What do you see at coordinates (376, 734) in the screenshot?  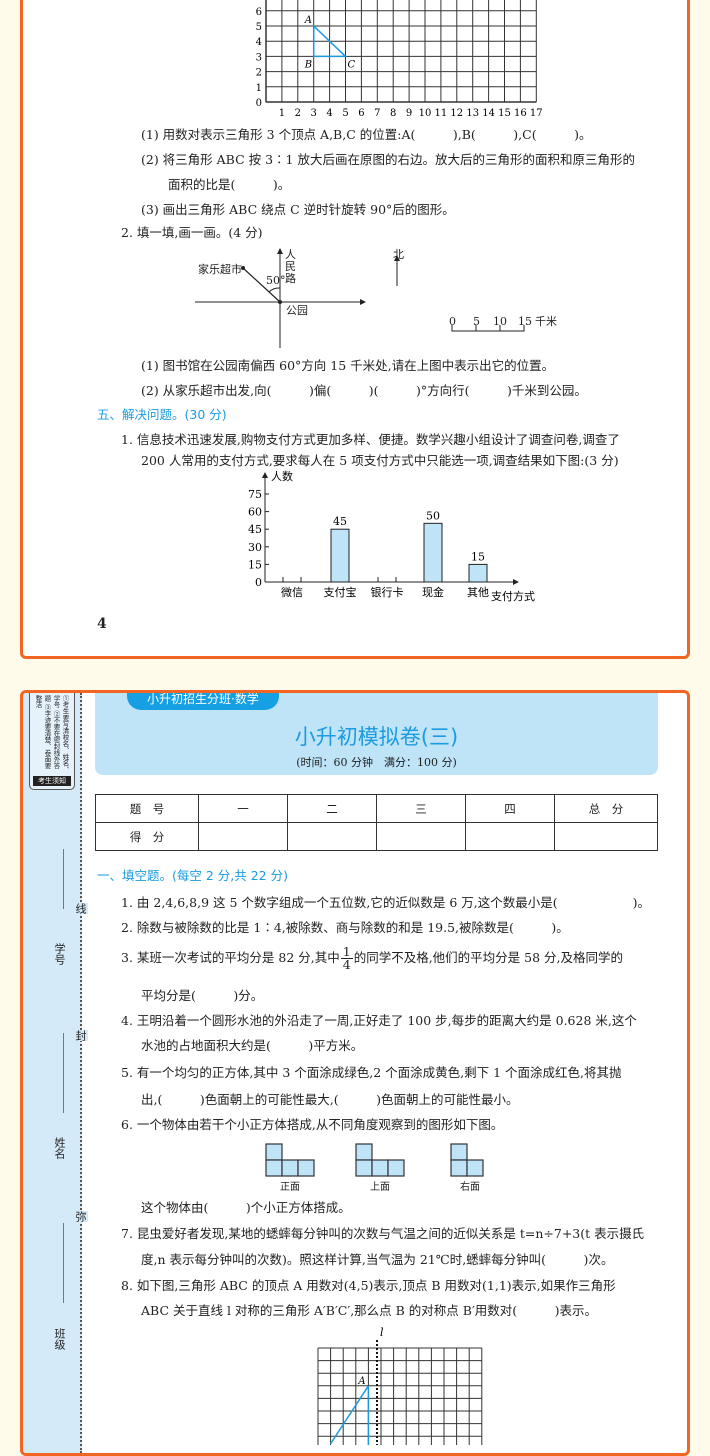 I see `header-banner: 小升初招生分班·数学 小升初模拟卷(三) (时间：60 分钟 满分：100 分)` at bounding box center [376, 734].